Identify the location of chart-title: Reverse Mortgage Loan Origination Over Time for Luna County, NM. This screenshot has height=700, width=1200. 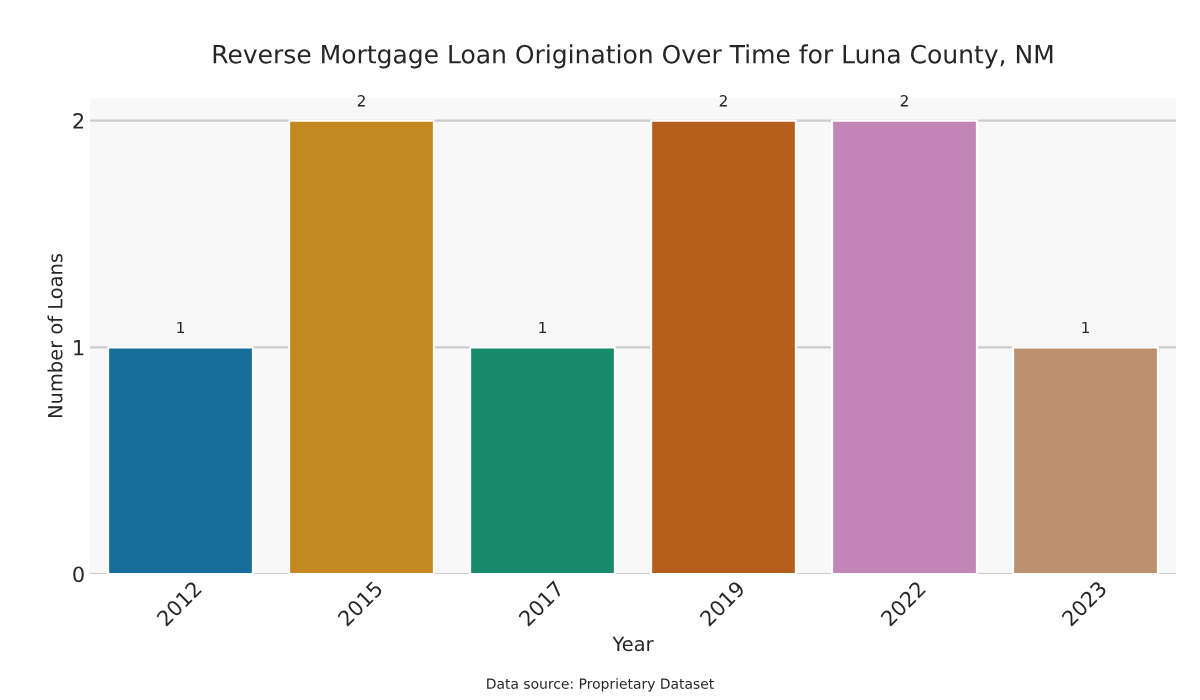
(633, 56).